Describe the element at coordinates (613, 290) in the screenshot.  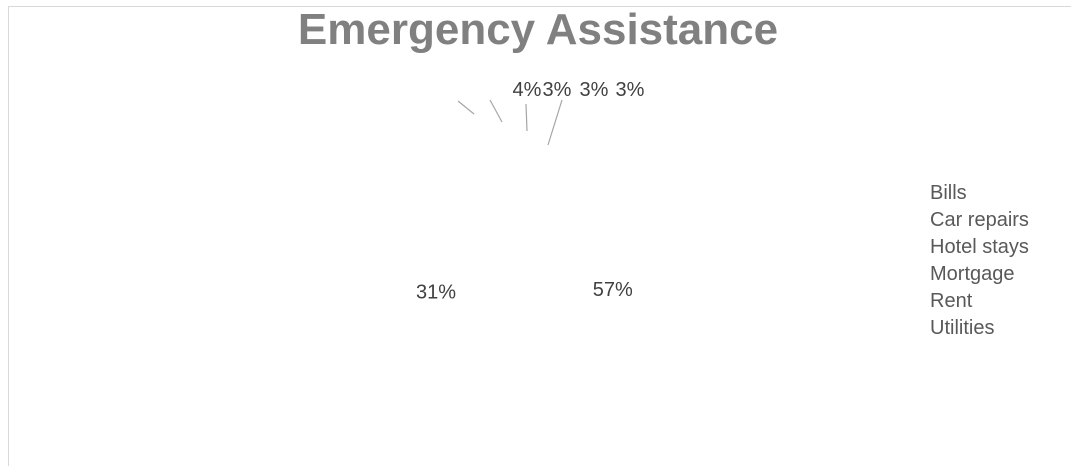
I see `data-label-bills: 57%` at that location.